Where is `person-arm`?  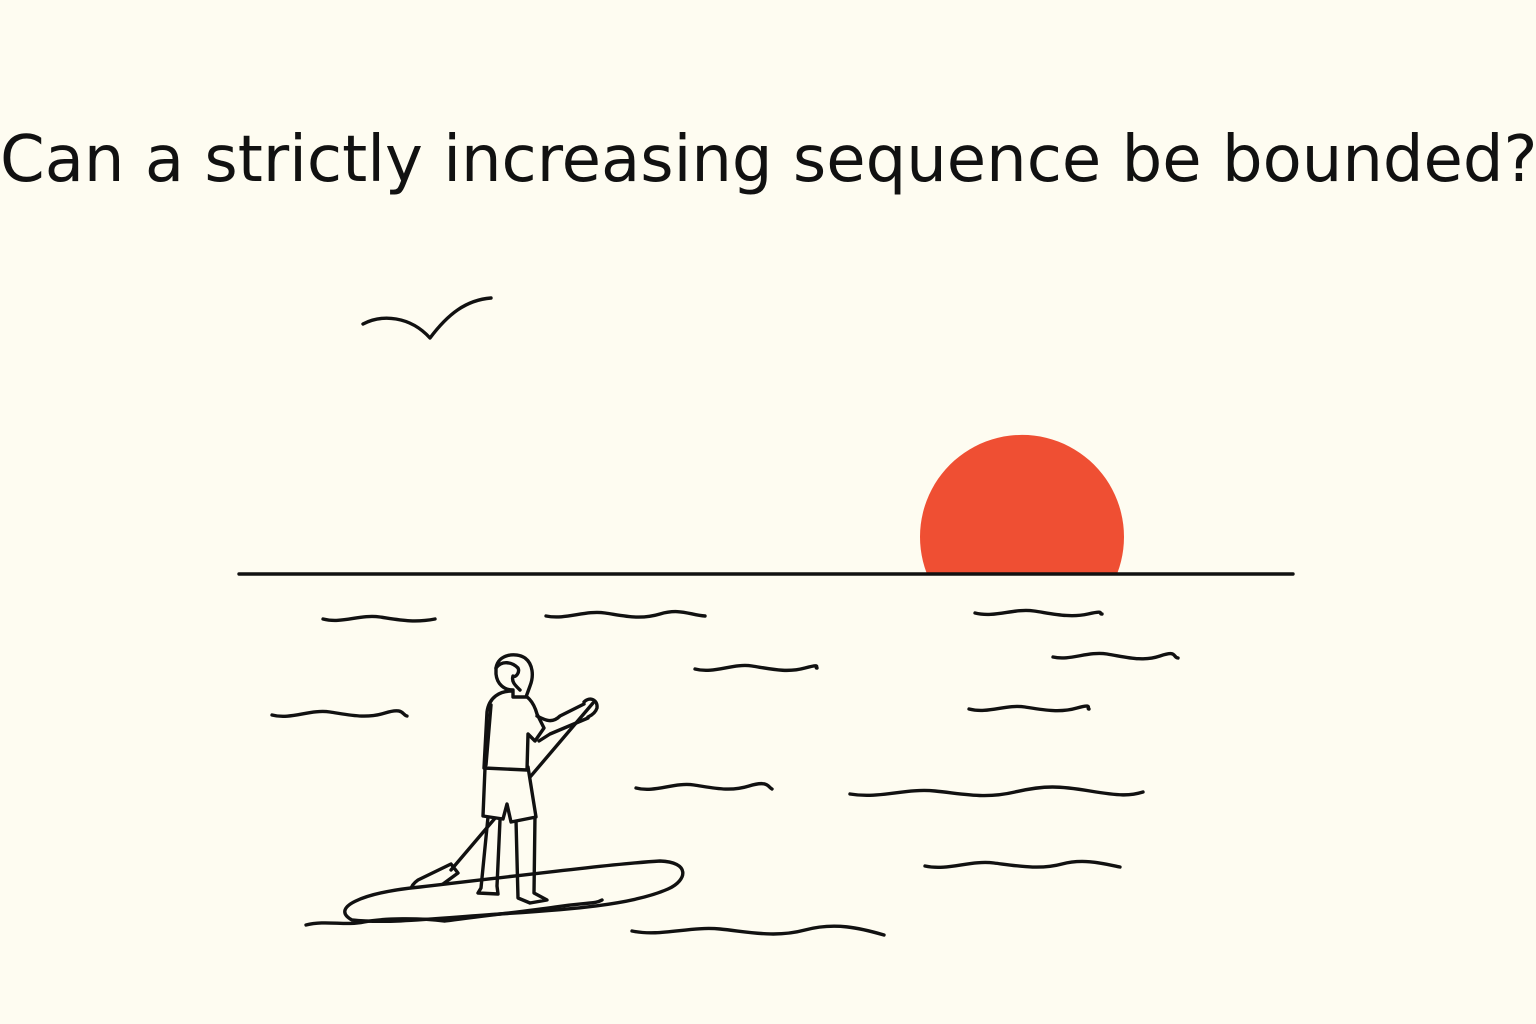 person-arm is located at coordinates (488, 735).